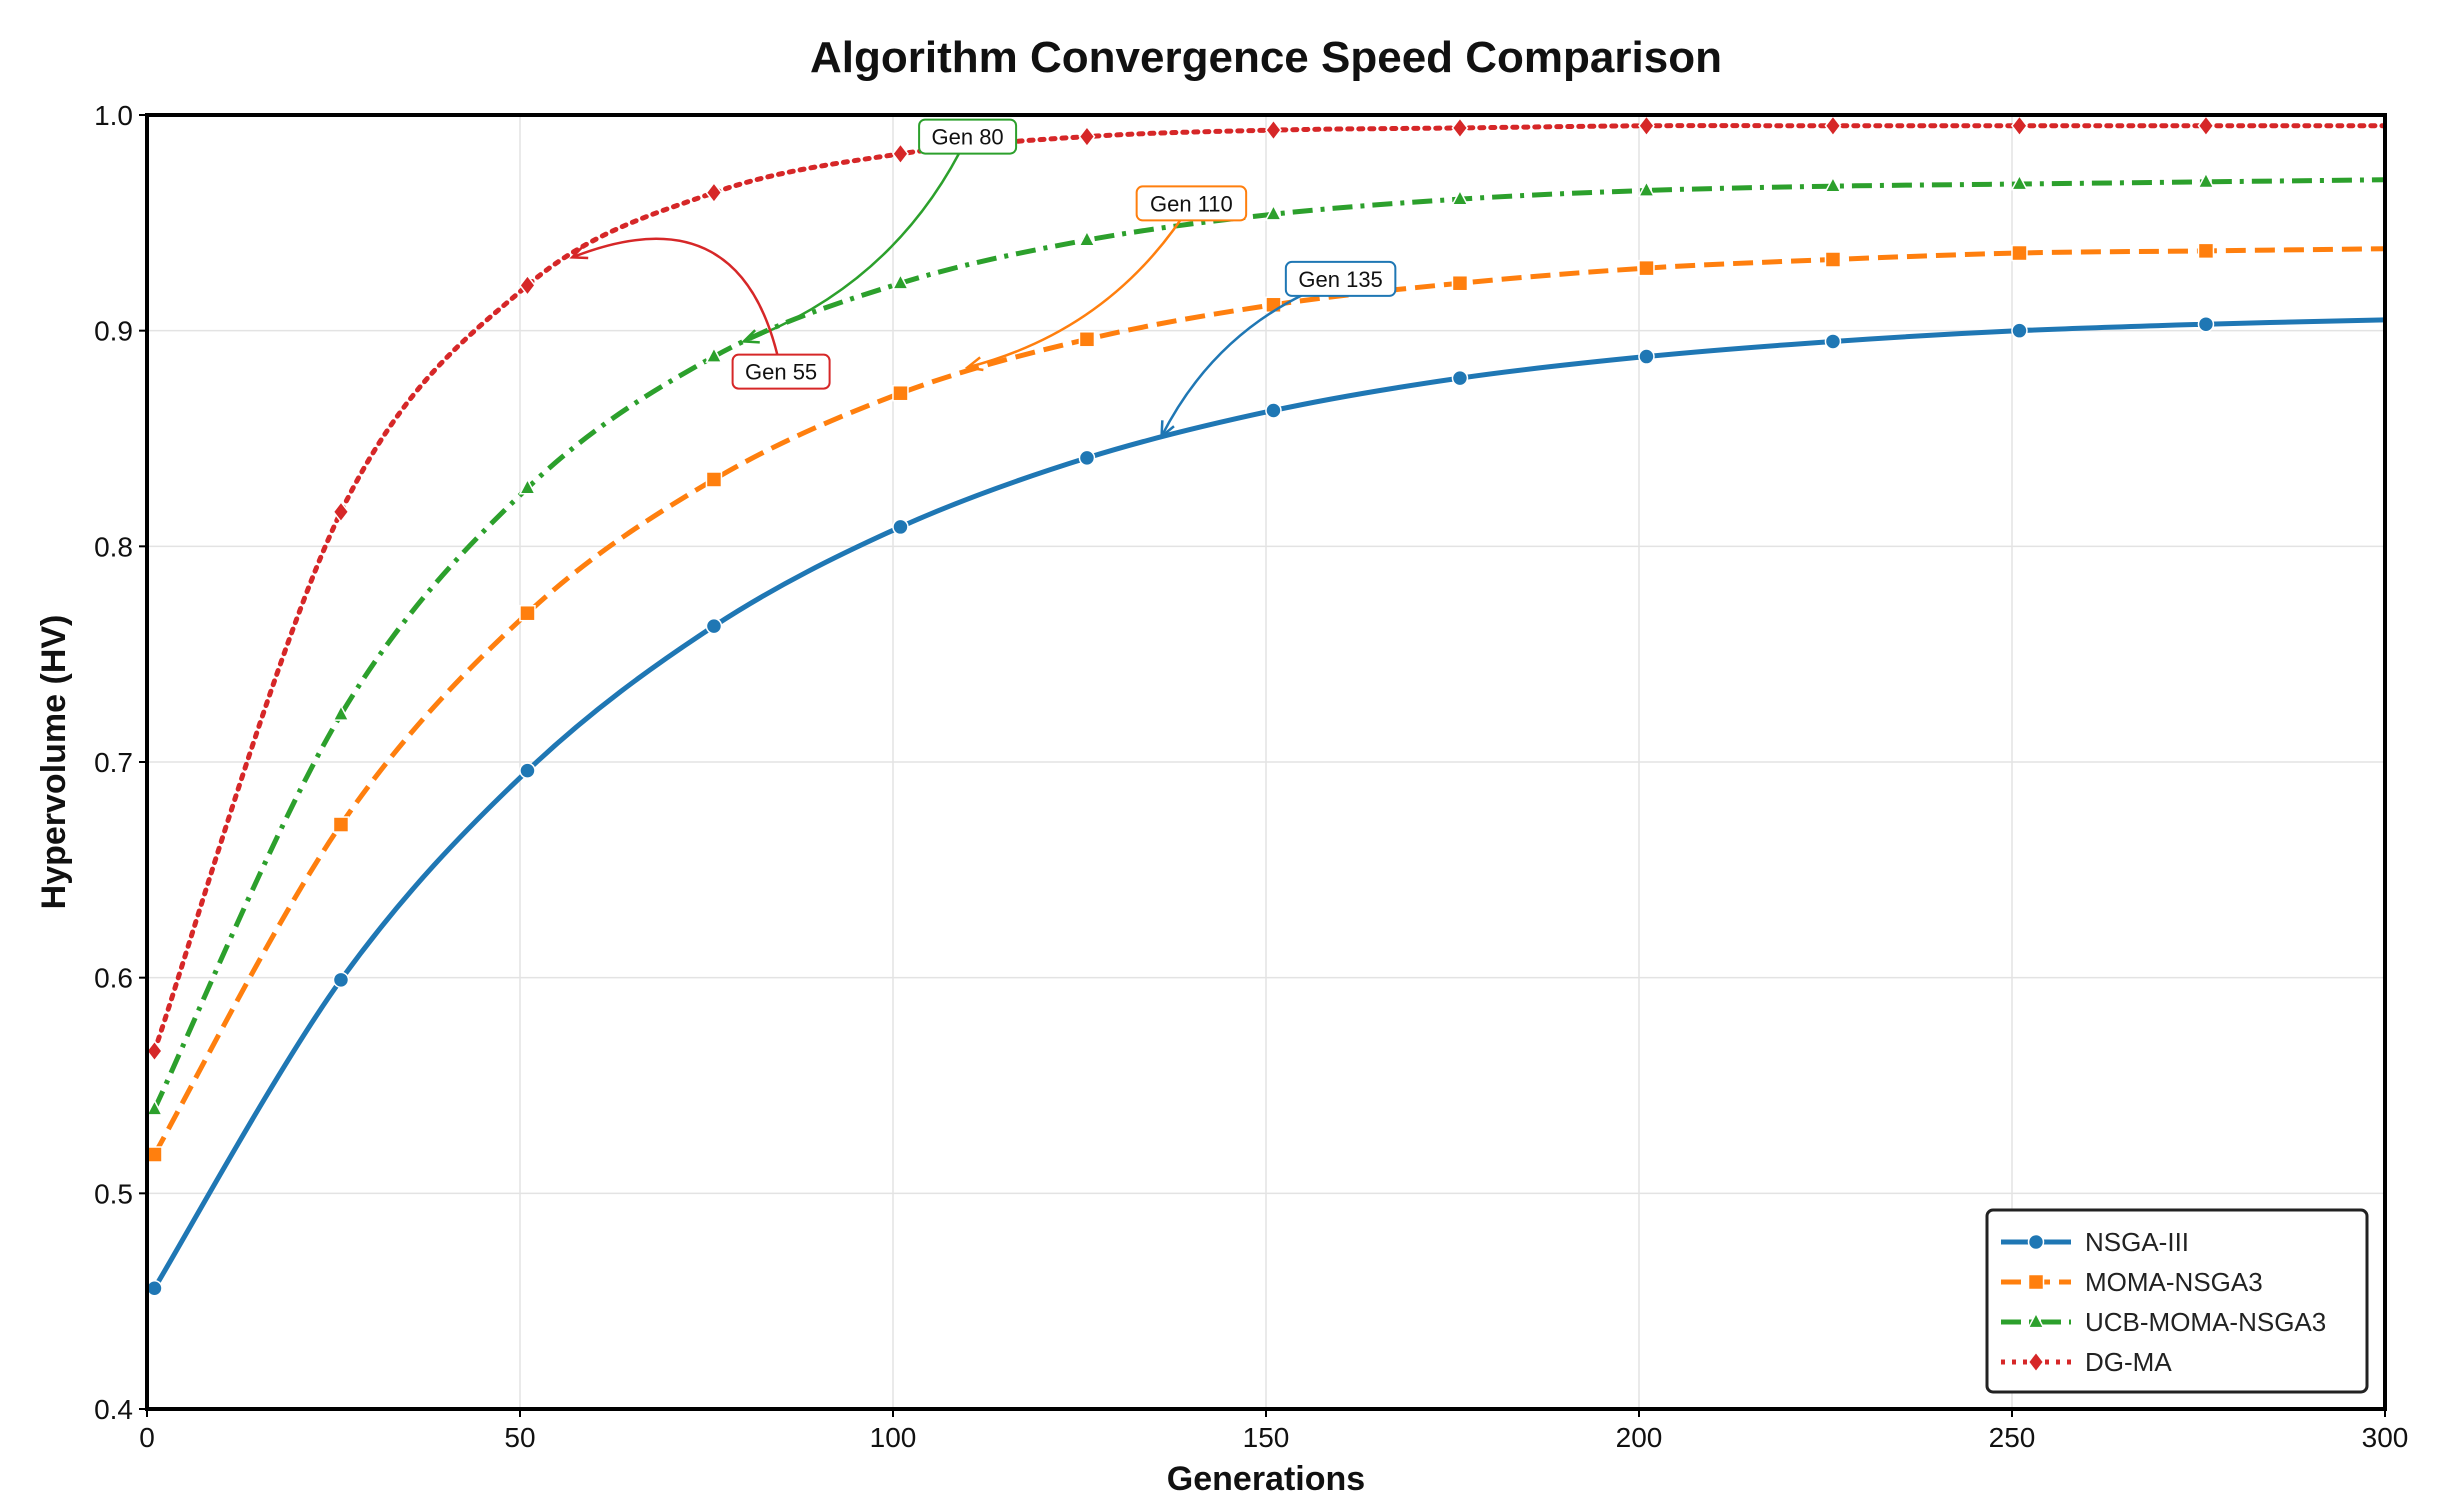  Describe the element at coordinates (2128, 1362) in the screenshot. I see `legend-label: DG-MA` at that location.